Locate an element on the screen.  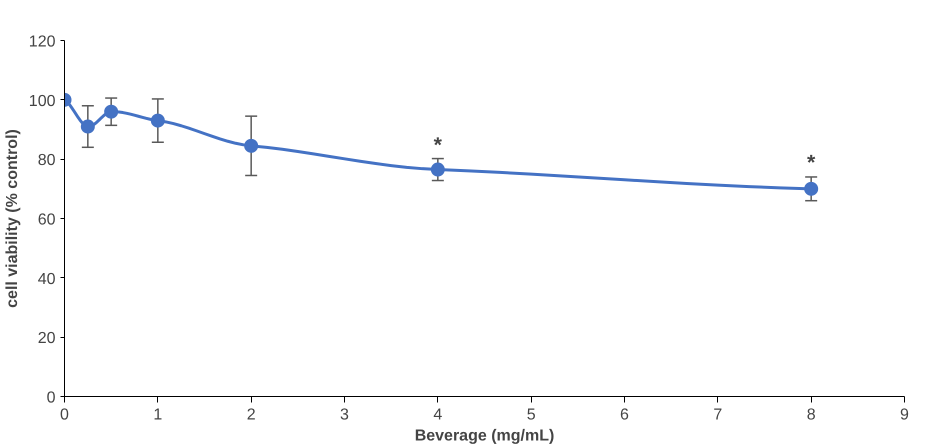
y-axis-title: cell viability (% control) is located at coordinates (12, 218).